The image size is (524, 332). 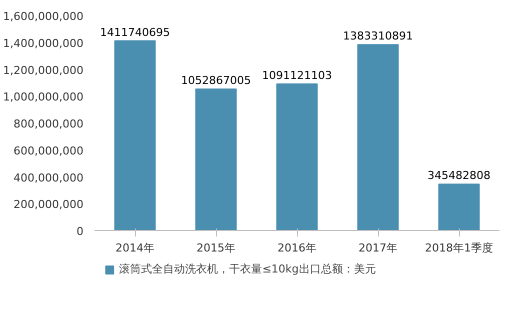 I want to click on data-label: 1411740695, so click(x=135, y=32).